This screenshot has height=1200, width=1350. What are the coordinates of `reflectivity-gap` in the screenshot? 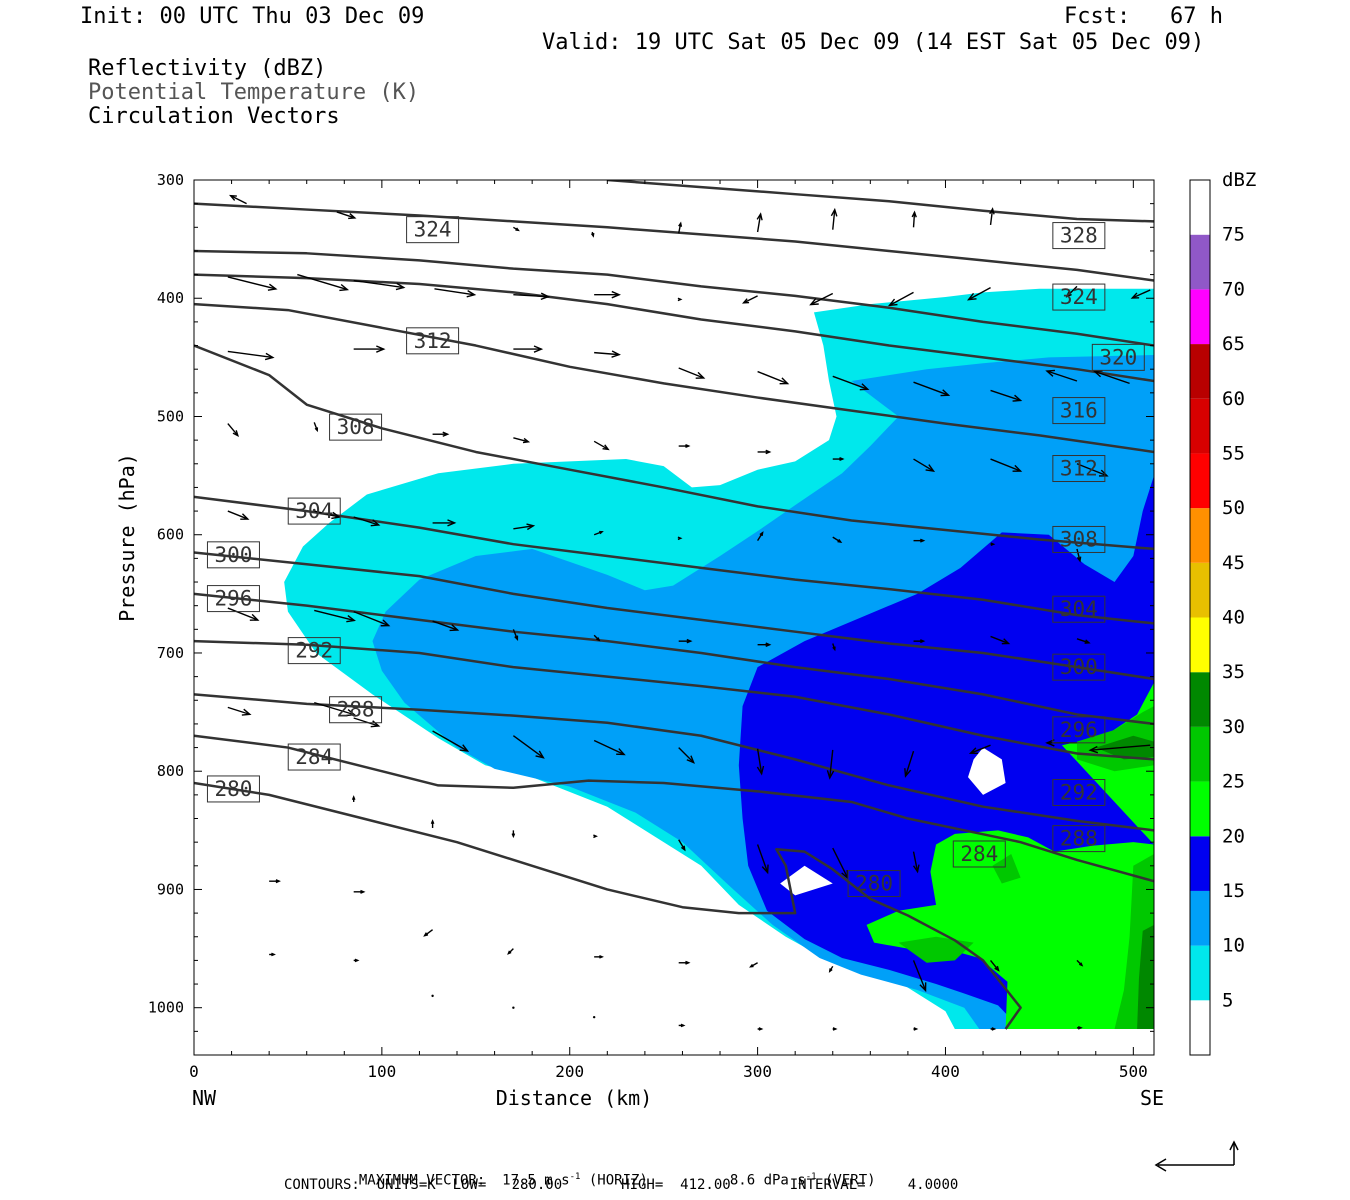 It's located at (987, 771).